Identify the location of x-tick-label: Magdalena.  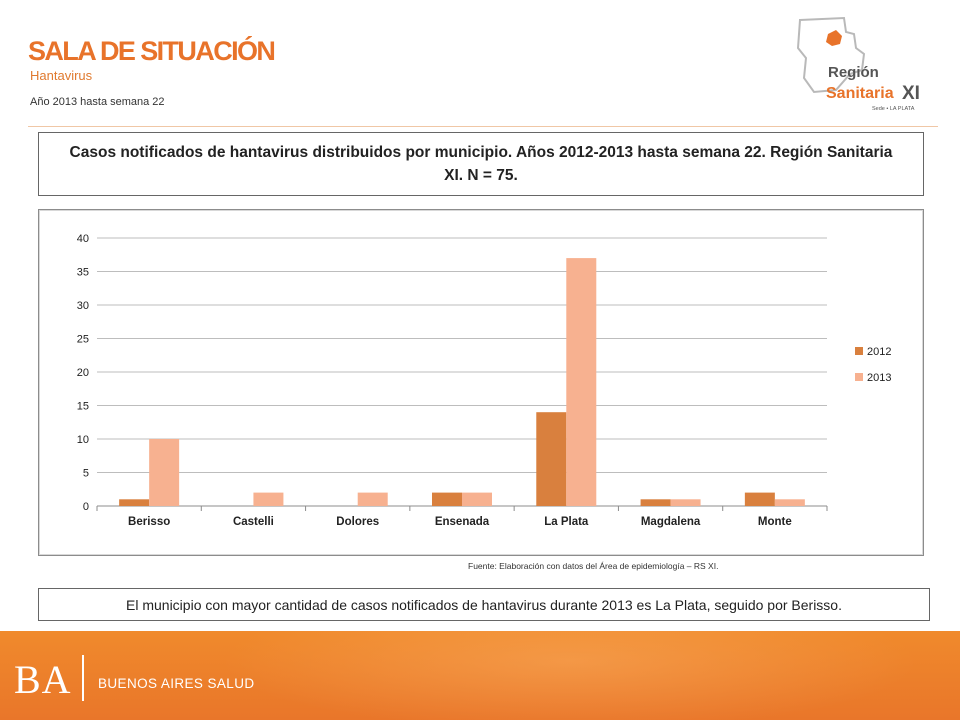
(671, 522).